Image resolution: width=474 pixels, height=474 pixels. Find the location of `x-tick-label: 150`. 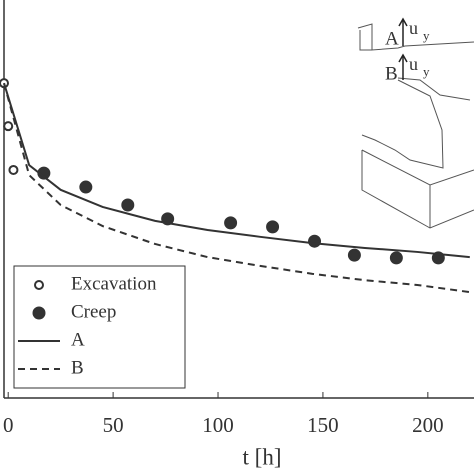

x-tick-label: 150 is located at coordinates (323, 425).